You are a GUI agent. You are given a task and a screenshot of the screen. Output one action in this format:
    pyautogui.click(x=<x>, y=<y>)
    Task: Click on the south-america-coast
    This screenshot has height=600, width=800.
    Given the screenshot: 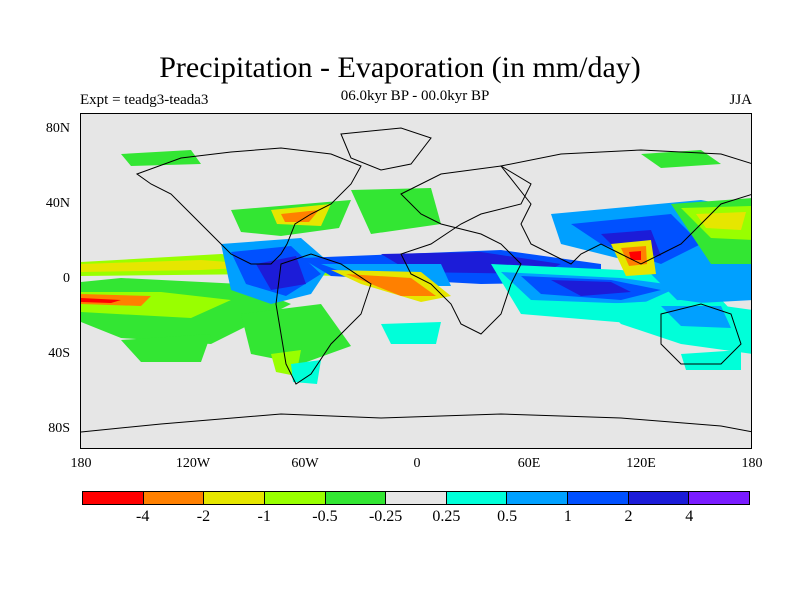 What is the action you would take?
    pyautogui.click(x=323, y=319)
    